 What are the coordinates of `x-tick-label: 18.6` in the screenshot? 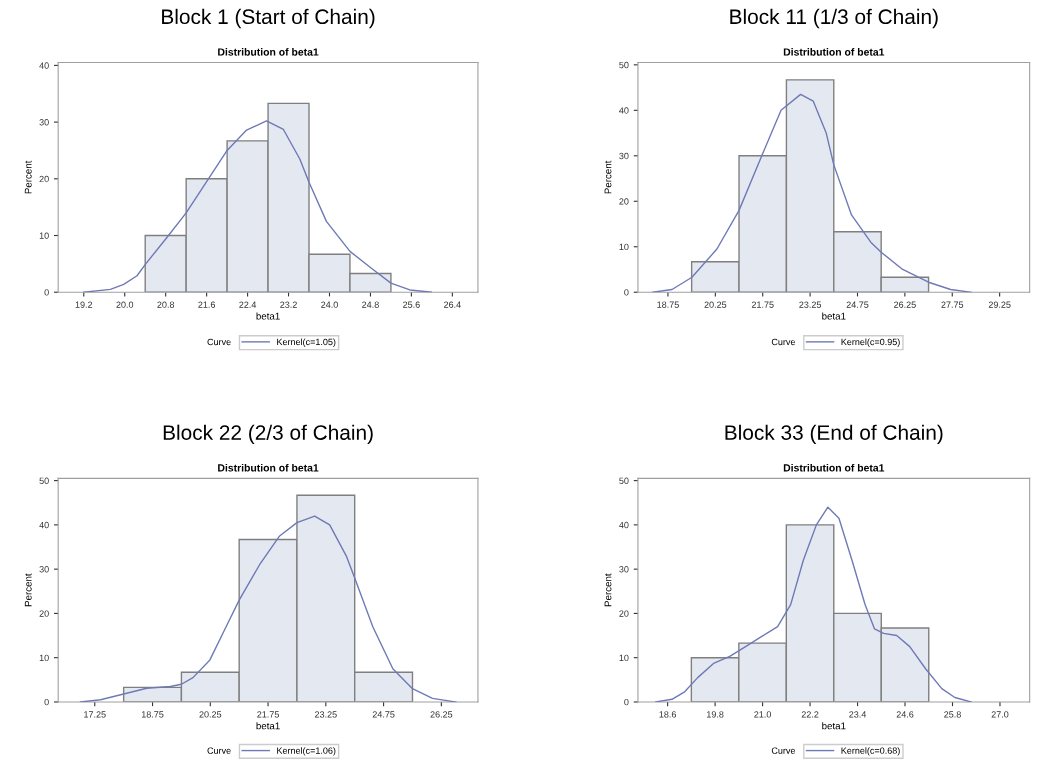 It's located at (668, 714).